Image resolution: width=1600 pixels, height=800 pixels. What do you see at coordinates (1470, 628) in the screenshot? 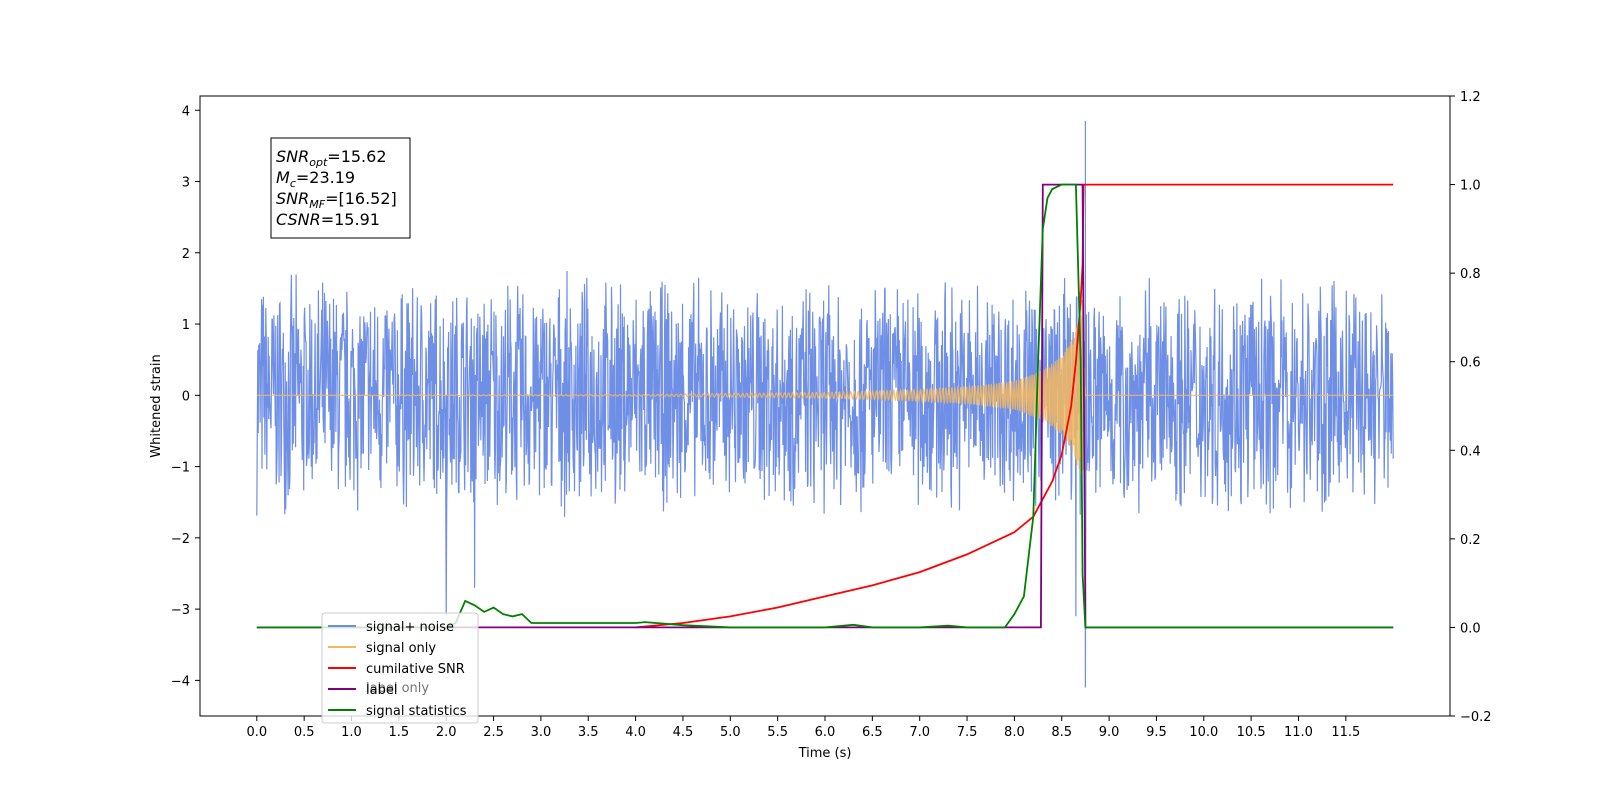
I see `y-right-tick-label: 0.0` at bounding box center [1470, 628].